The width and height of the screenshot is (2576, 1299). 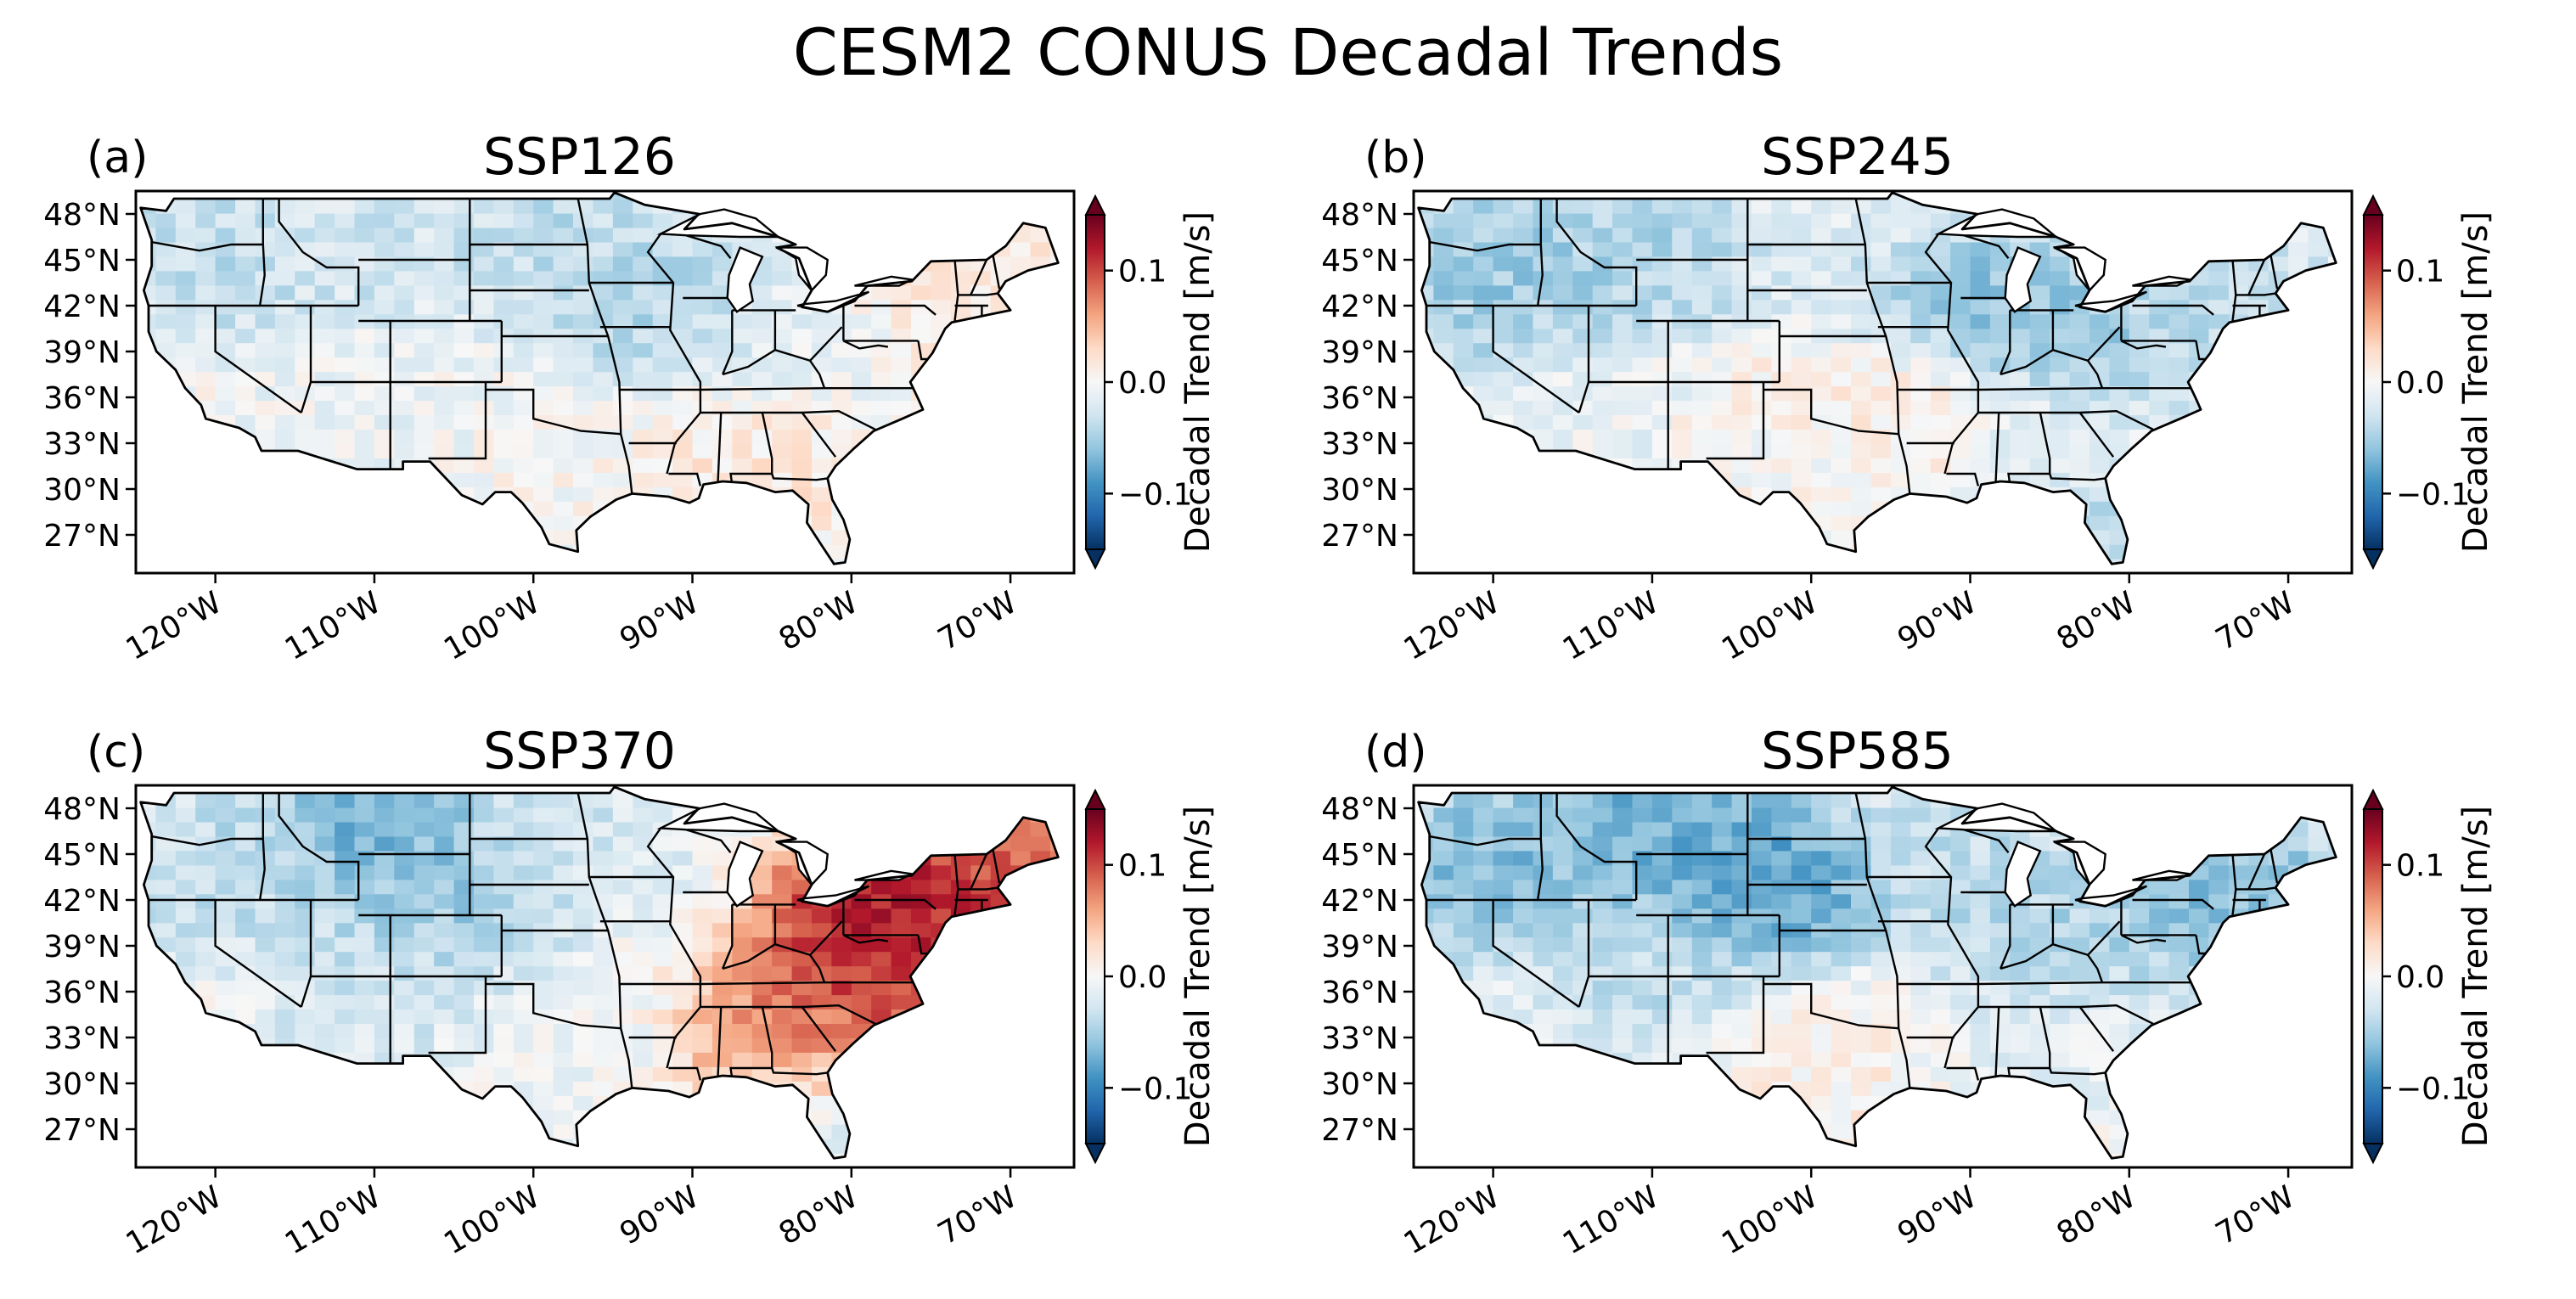 What do you see at coordinates (117, 157) in the screenshot?
I see `panel-label: (a)` at bounding box center [117, 157].